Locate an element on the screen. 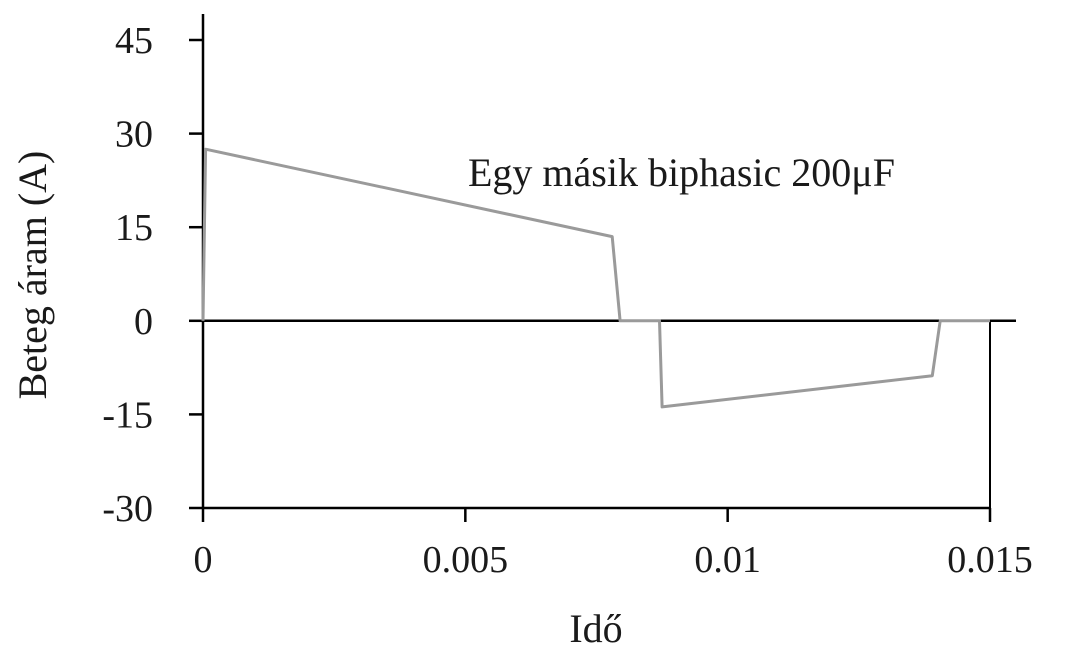  y-tick-label: -30 is located at coordinates (127, 509).